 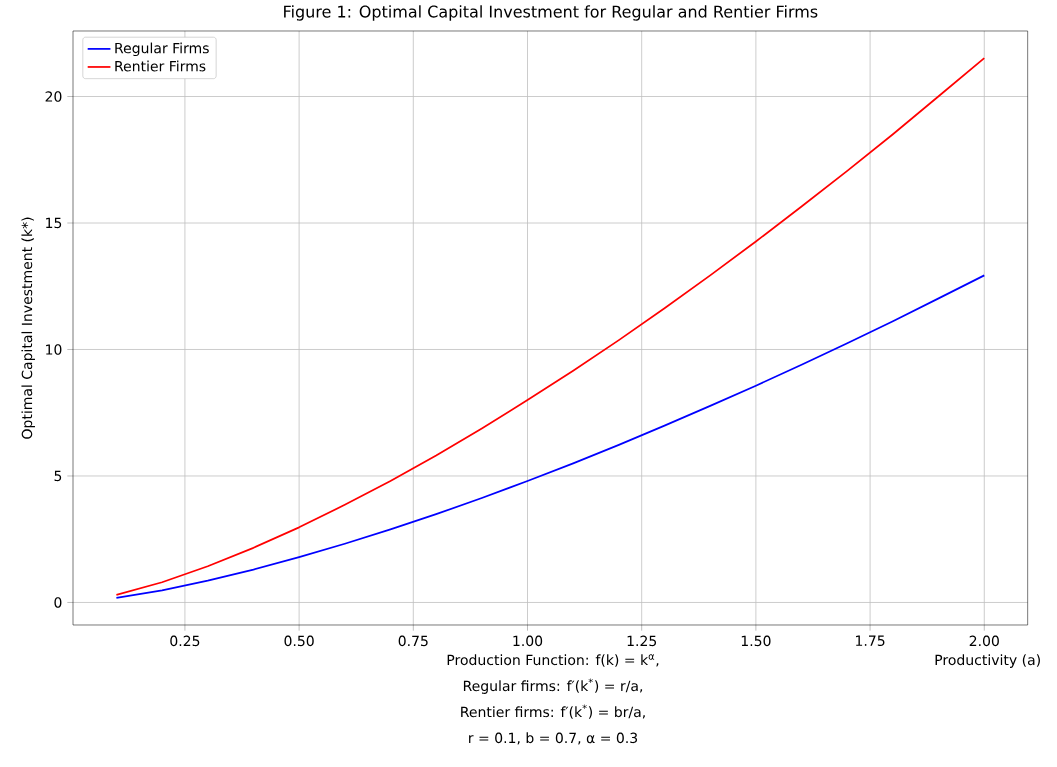 I want to click on x-tick-label: 0.75, so click(x=413, y=641).